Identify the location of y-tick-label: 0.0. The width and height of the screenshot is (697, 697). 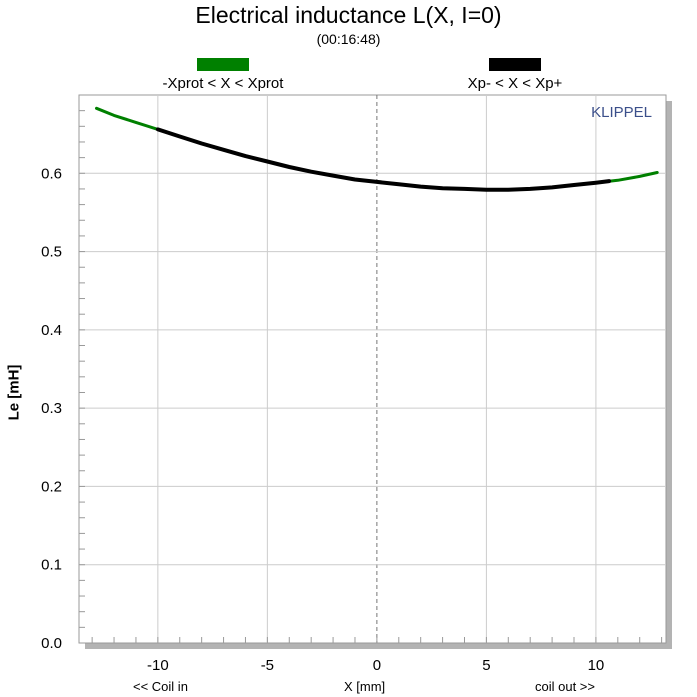
(51, 643).